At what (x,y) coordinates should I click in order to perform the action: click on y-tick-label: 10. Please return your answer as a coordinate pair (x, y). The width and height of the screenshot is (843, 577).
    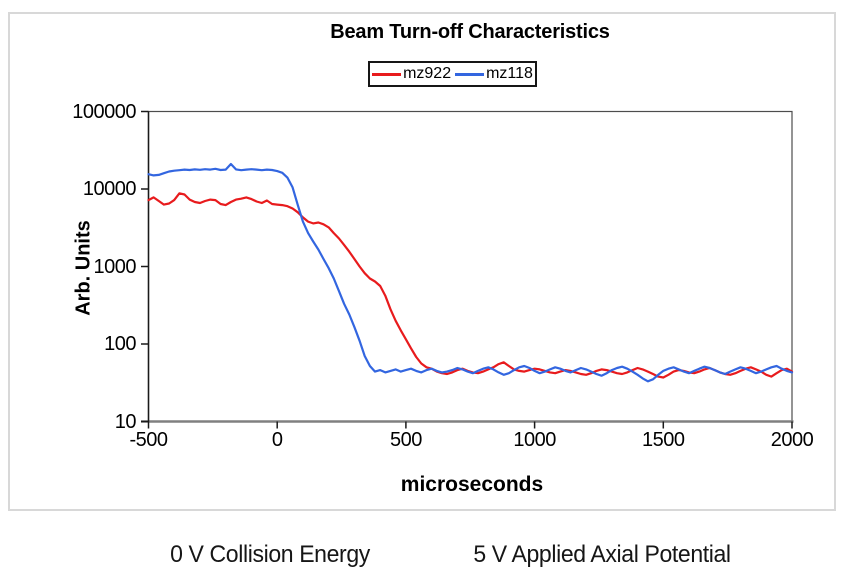
    Looking at the image, I should click on (125, 421).